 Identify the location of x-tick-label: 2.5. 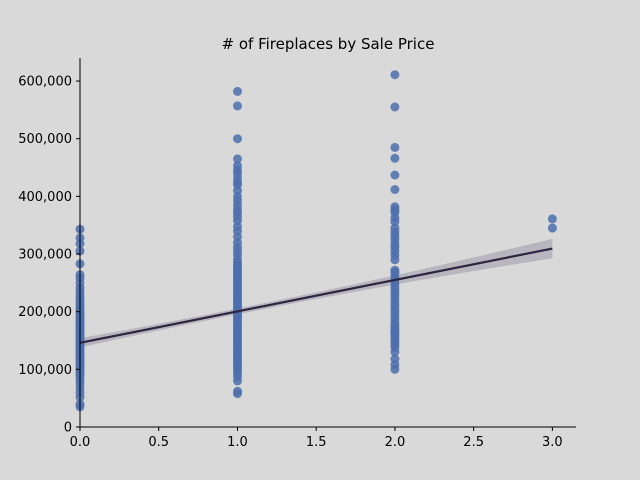
(473, 442).